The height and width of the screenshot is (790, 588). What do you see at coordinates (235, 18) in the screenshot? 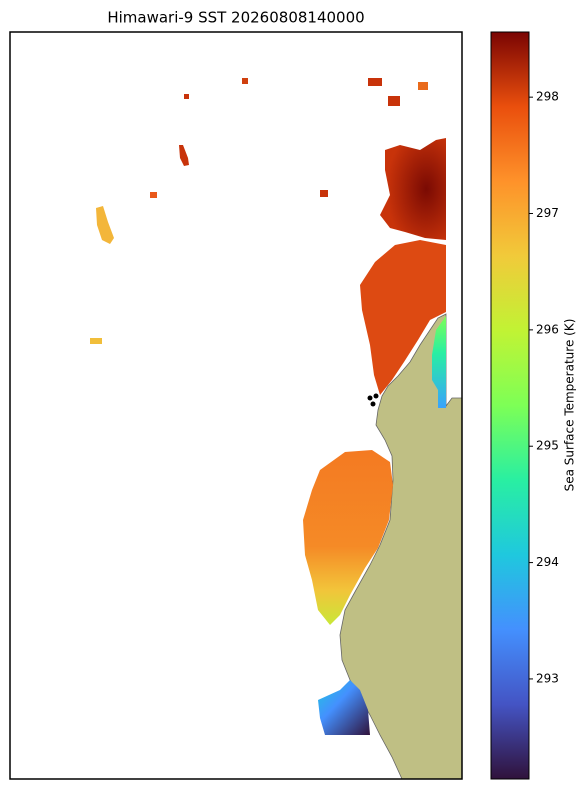
I see `map-title: Himawari-9 SST 20260808140000` at bounding box center [235, 18].